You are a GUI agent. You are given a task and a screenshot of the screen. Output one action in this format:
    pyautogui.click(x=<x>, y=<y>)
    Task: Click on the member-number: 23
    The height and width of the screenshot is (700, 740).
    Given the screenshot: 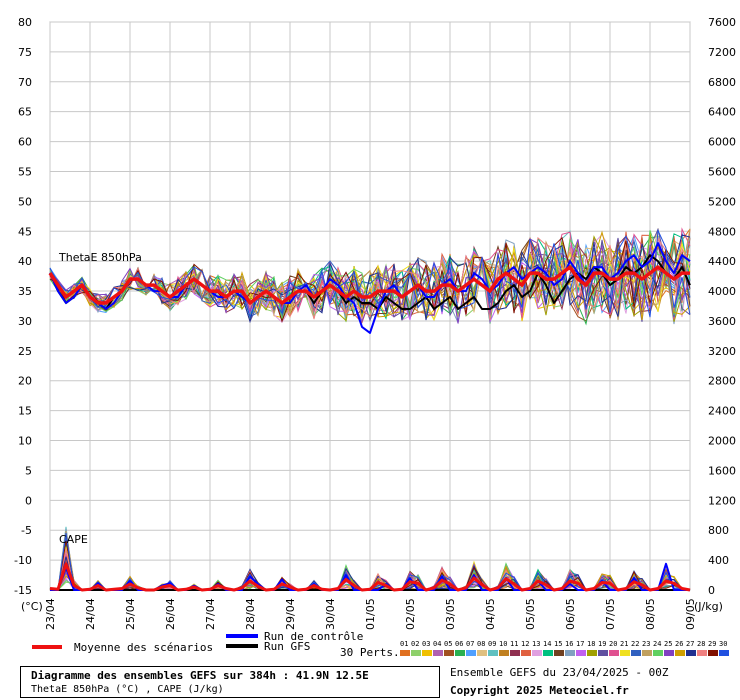 What is the action you would take?
    pyautogui.click(x=646, y=644)
    